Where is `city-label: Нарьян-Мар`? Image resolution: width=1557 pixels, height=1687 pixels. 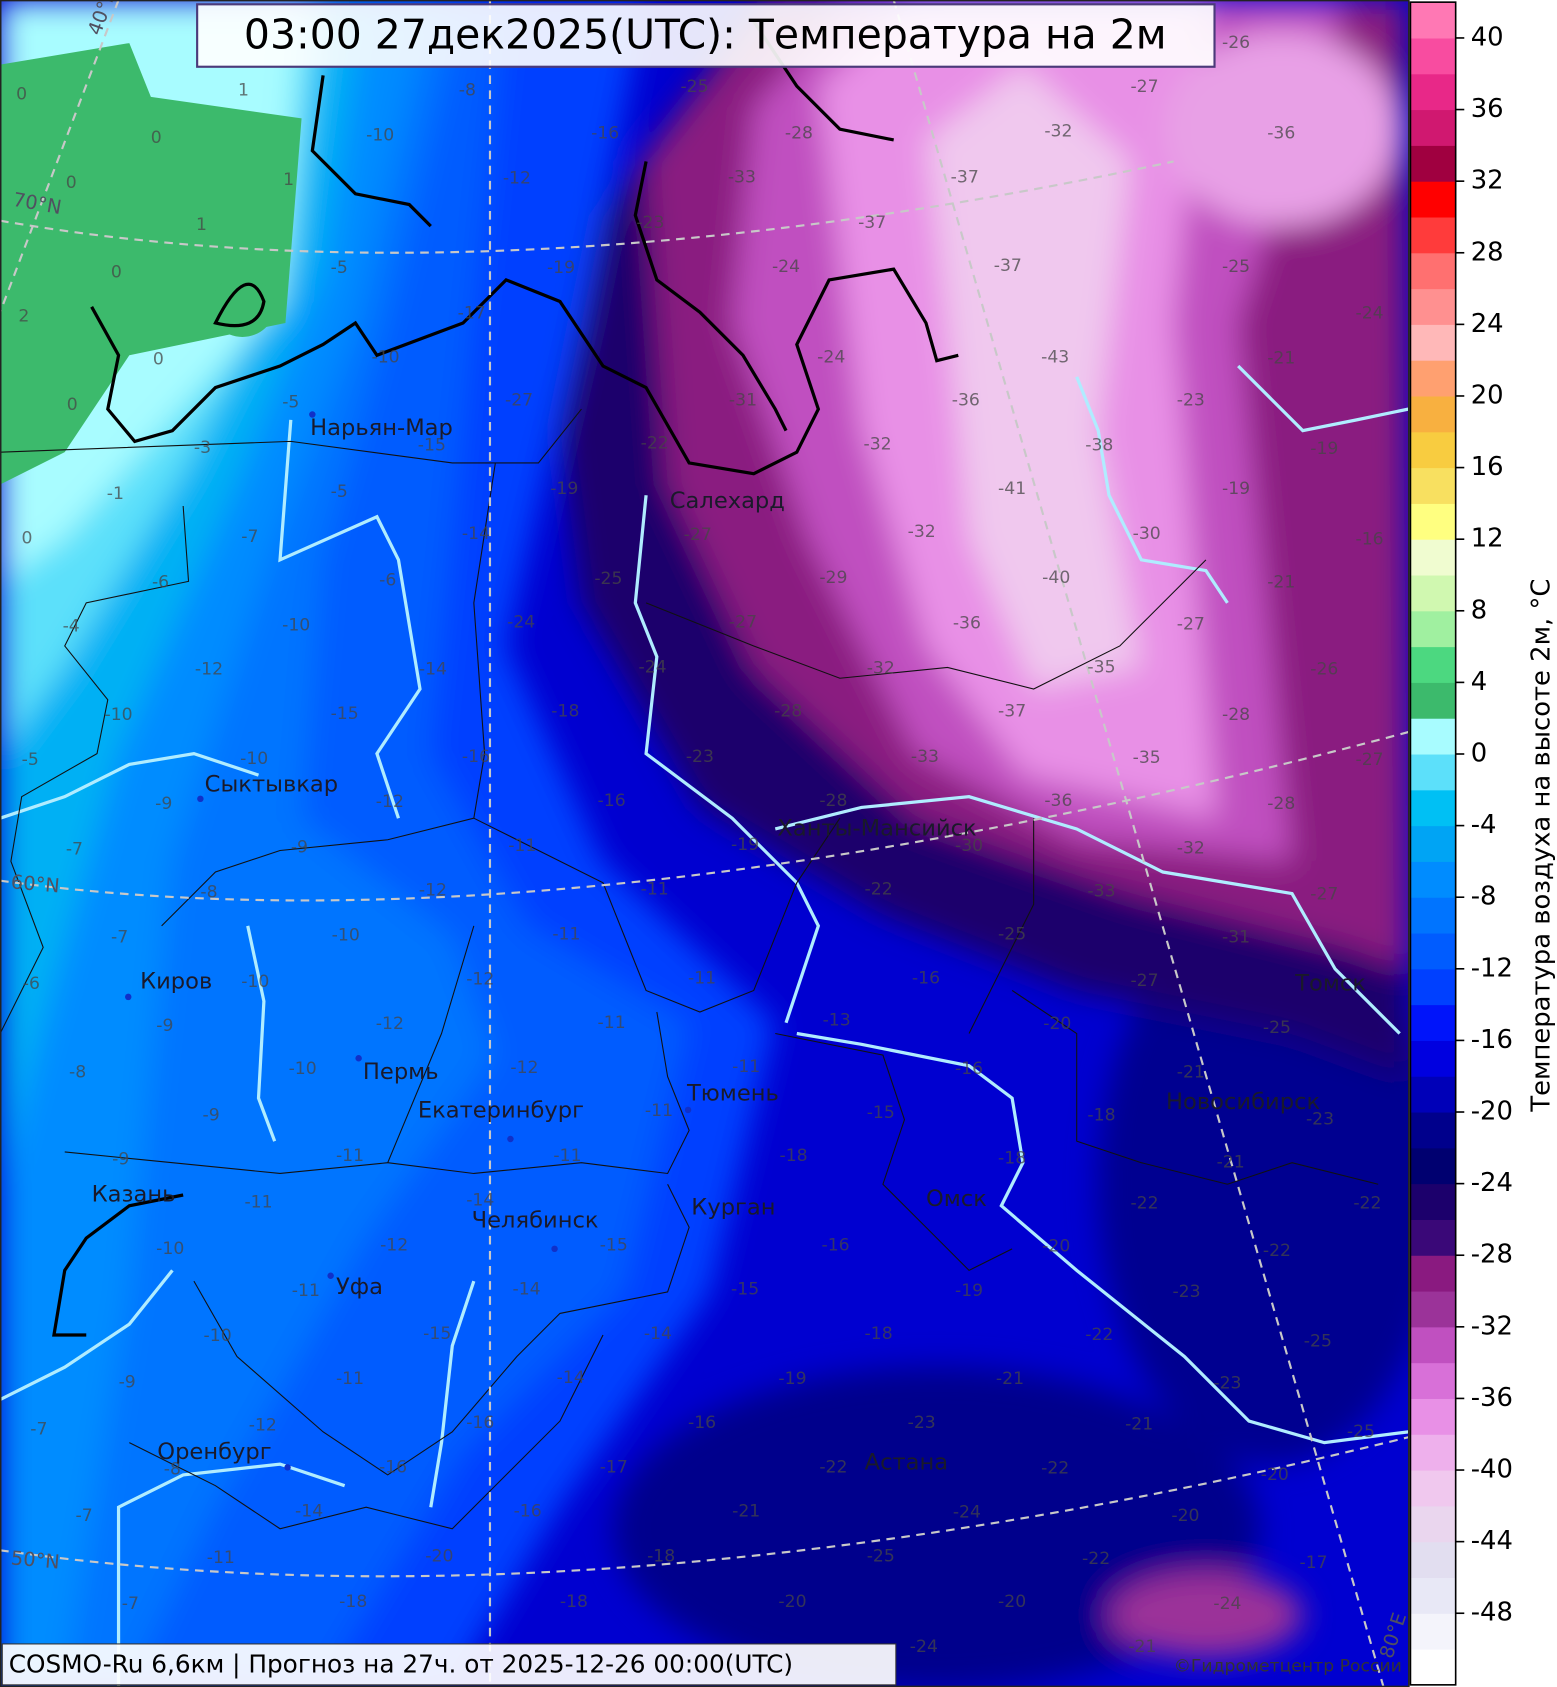
city-label: Нарьян-Мар is located at coordinates (381, 428).